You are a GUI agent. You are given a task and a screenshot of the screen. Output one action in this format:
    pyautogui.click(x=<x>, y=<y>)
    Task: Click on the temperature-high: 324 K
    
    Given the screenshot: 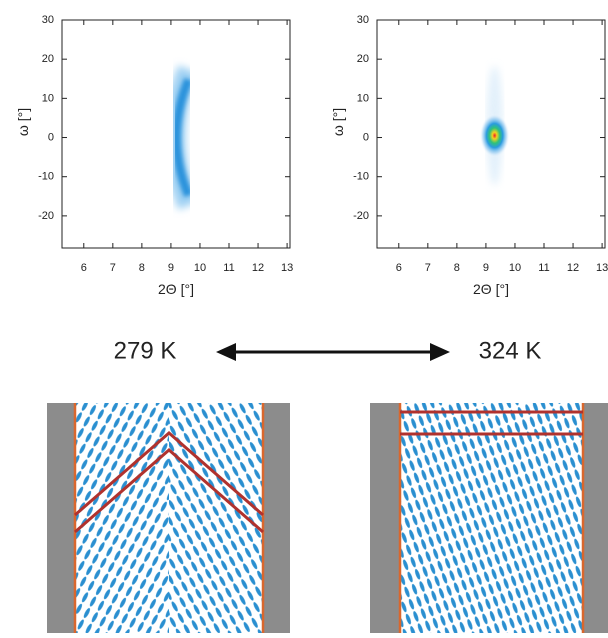 What is the action you would take?
    pyautogui.click(x=510, y=350)
    